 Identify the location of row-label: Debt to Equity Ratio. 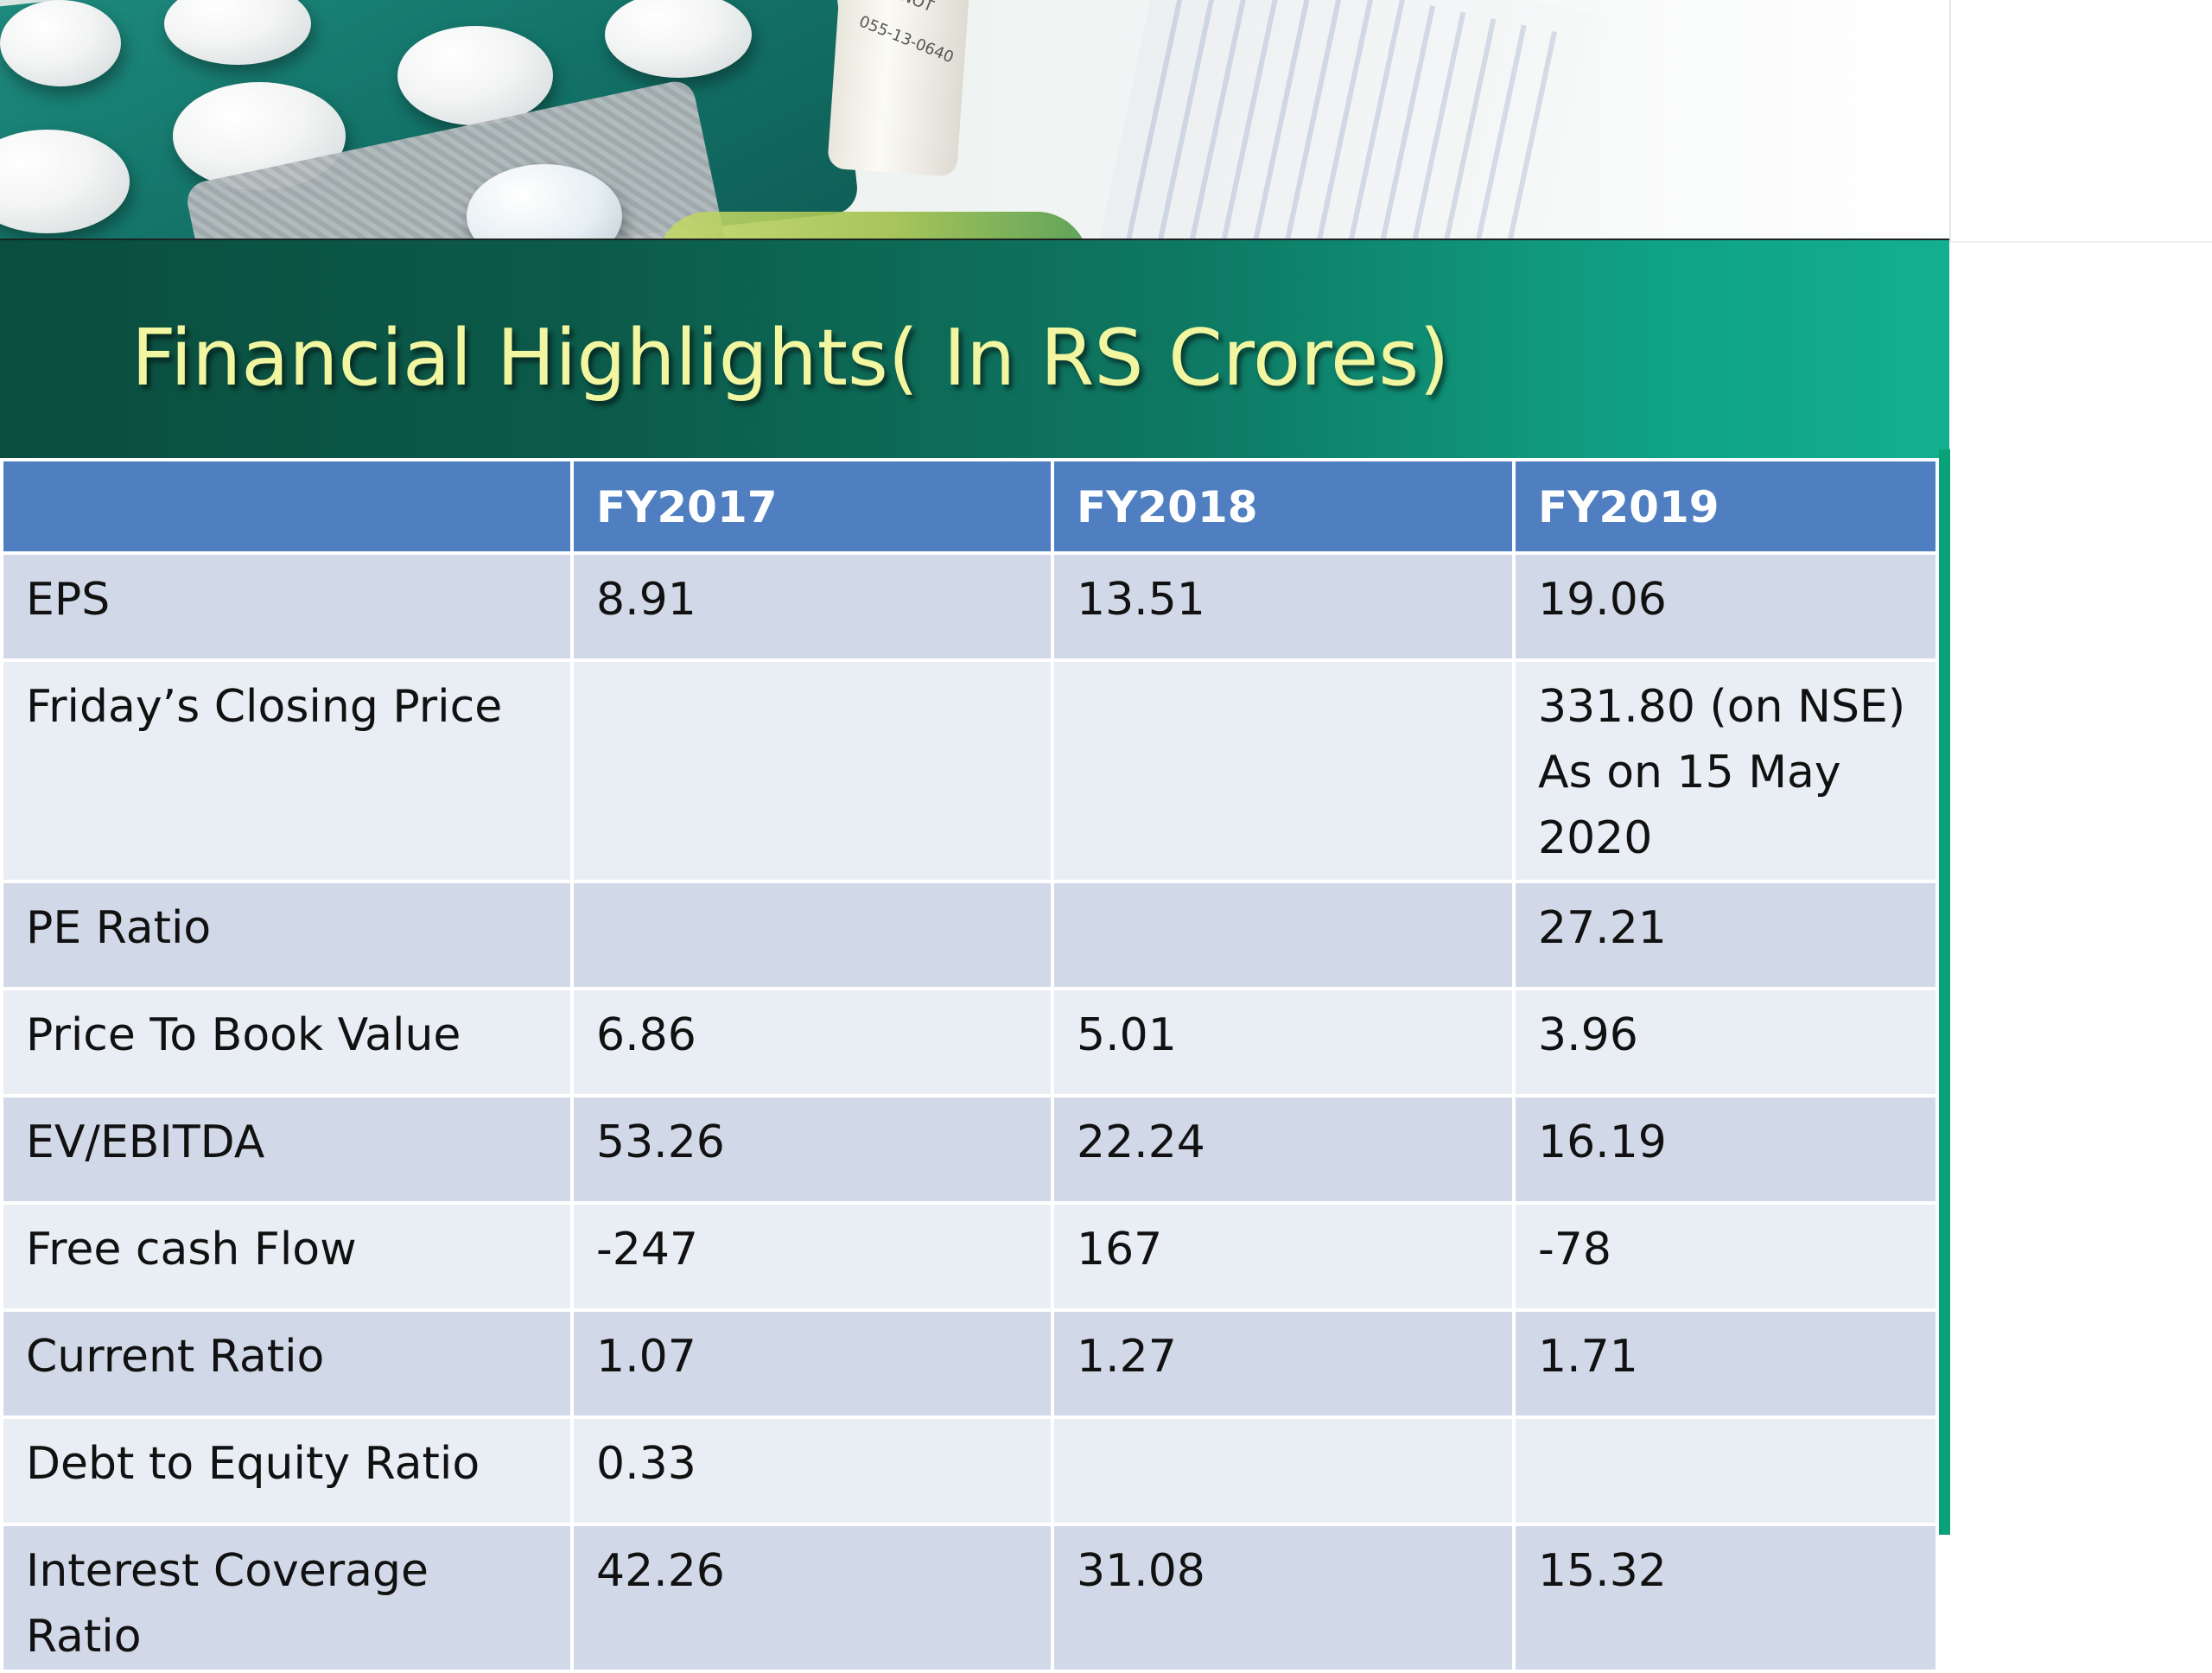
(287, 1470).